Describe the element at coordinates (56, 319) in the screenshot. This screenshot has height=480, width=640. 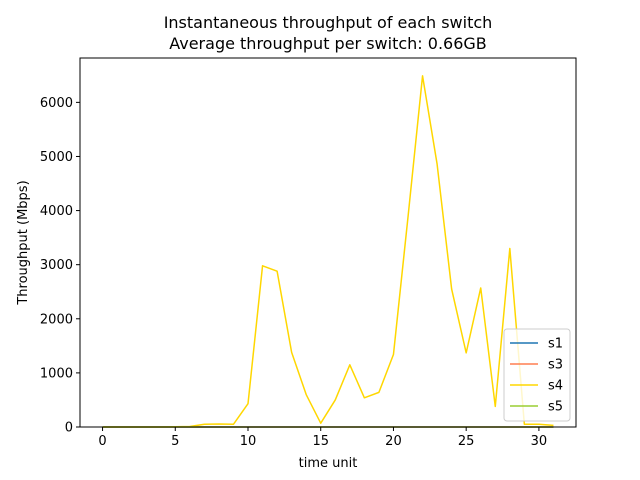
I see `y-tick-label: 2000` at that location.